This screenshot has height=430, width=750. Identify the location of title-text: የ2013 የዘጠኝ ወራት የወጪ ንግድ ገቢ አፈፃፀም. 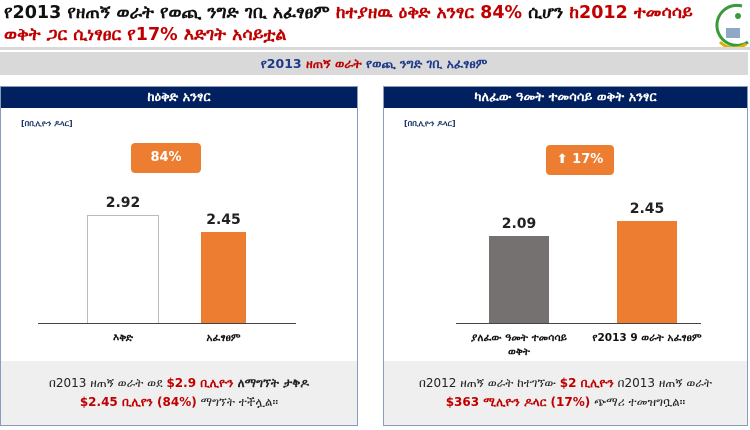
(170, 13).